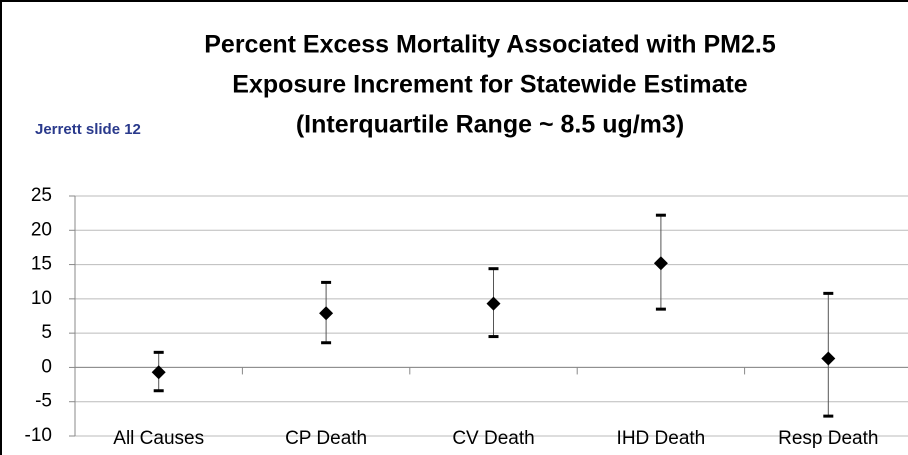 The height and width of the screenshot is (455, 908). Describe the element at coordinates (38, 435) in the screenshot. I see `y-tick-label: -10` at that location.